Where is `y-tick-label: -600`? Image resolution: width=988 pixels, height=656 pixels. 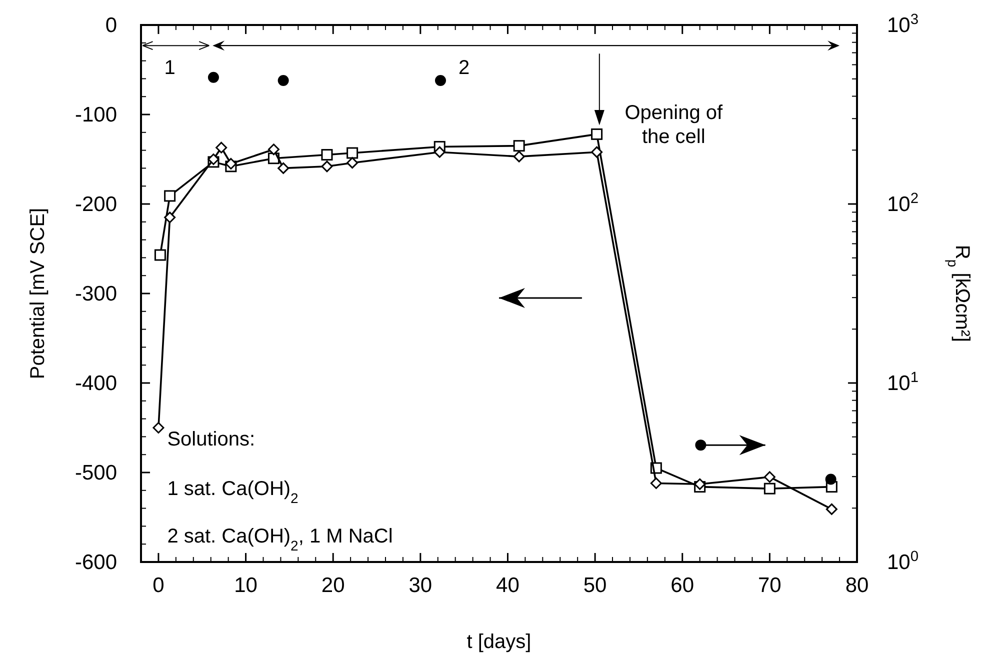
y-tick-label: -600 is located at coordinates (95, 562).